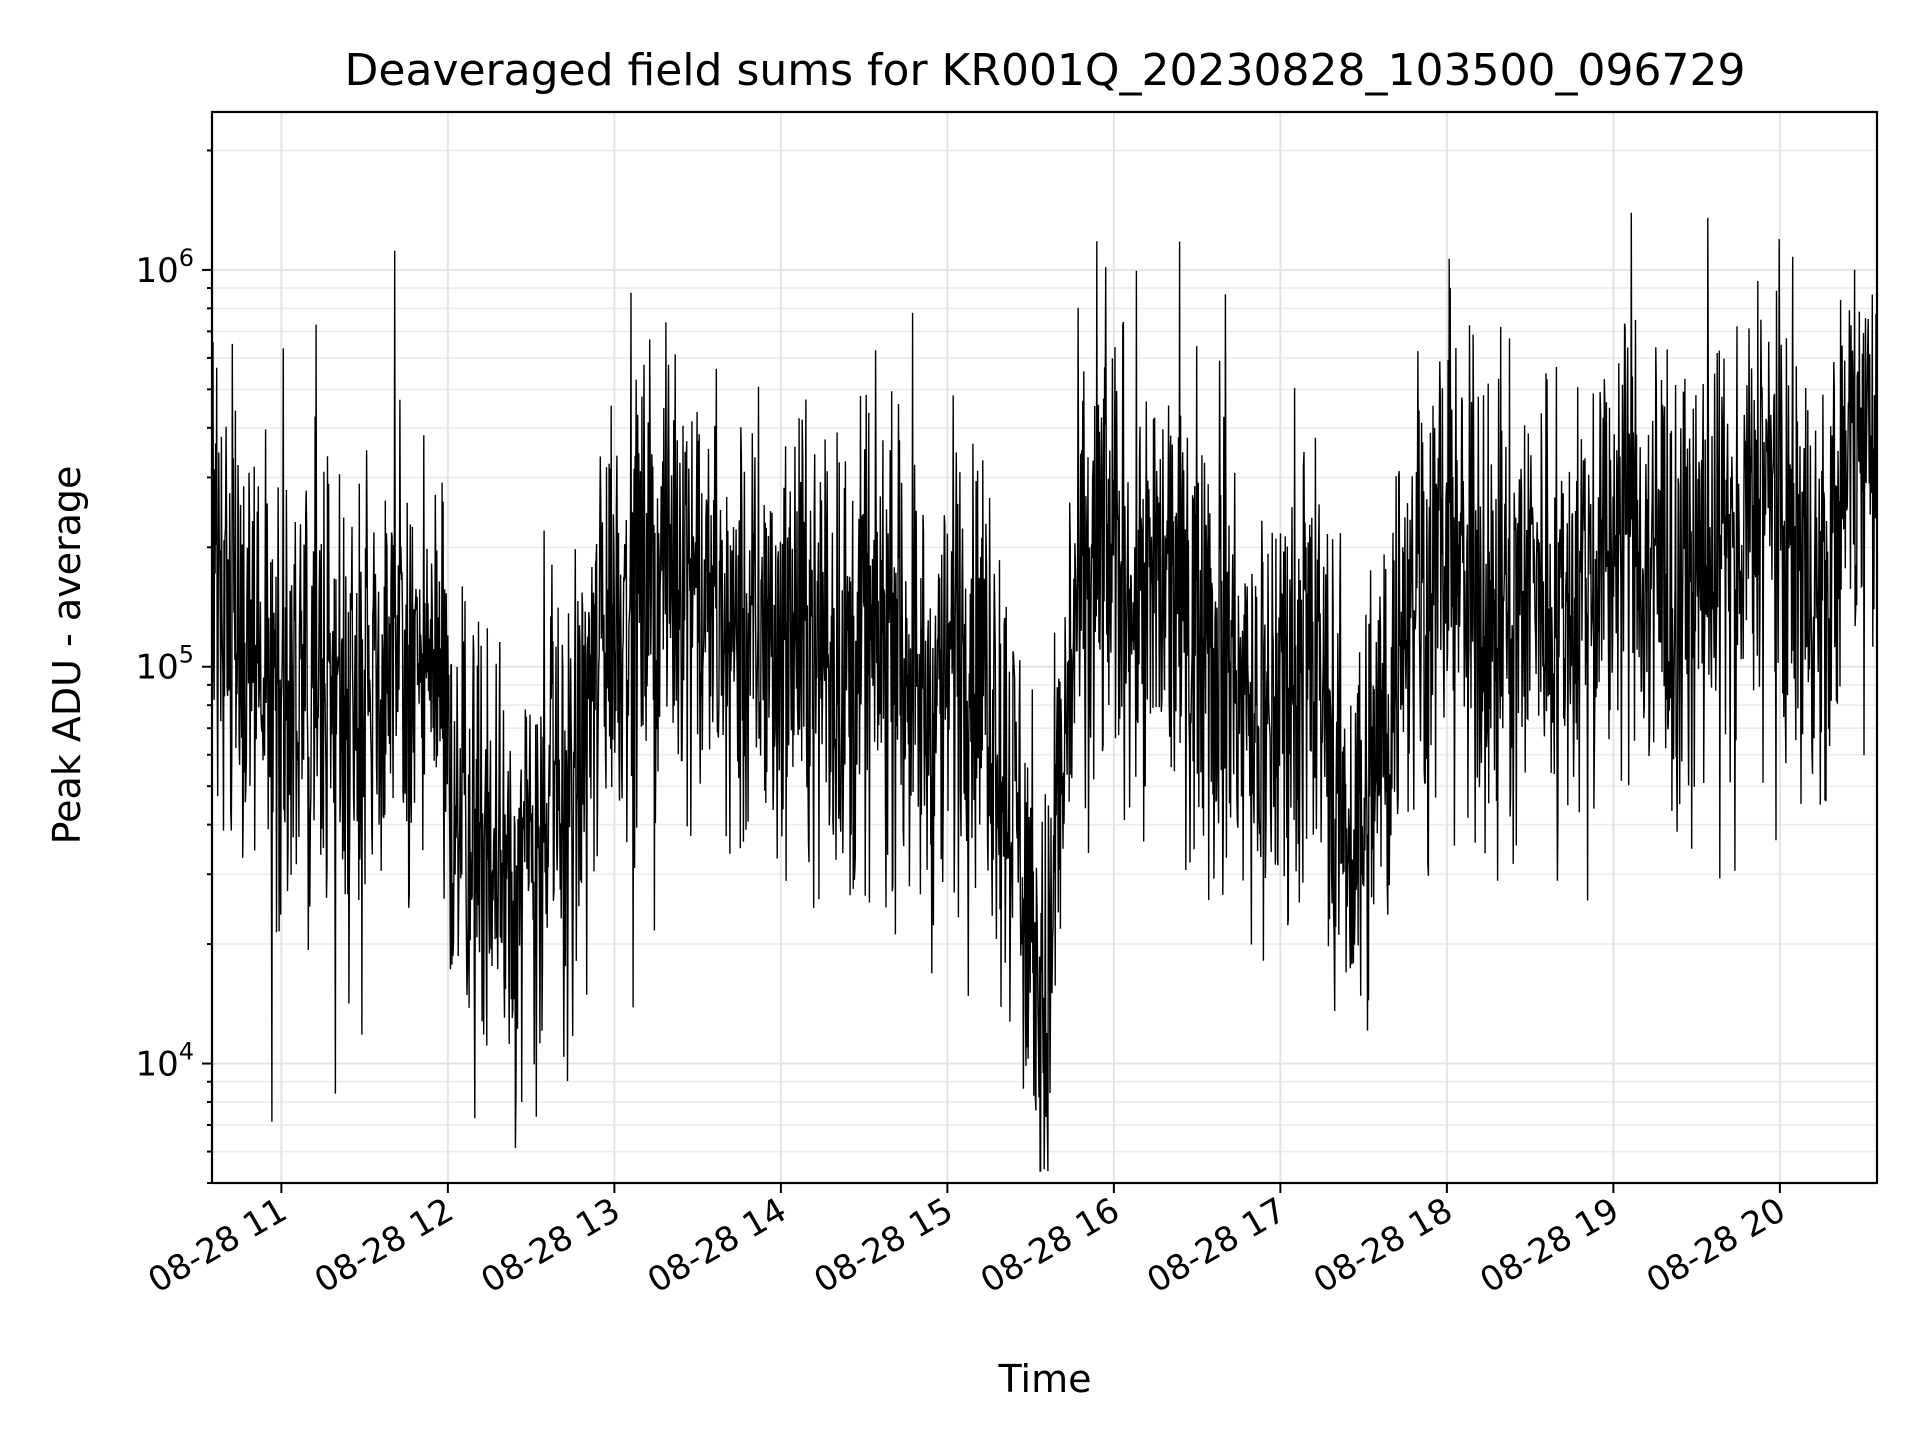 The width and height of the screenshot is (1920, 1440). I want to click on x-axis-label: Time, so click(1045, 1379).